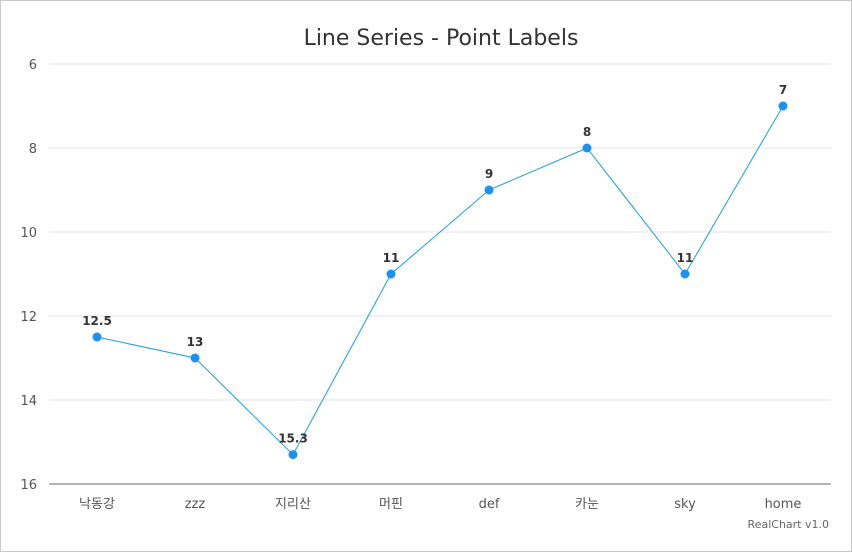  I want to click on data-label: 7, so click(783, 90).